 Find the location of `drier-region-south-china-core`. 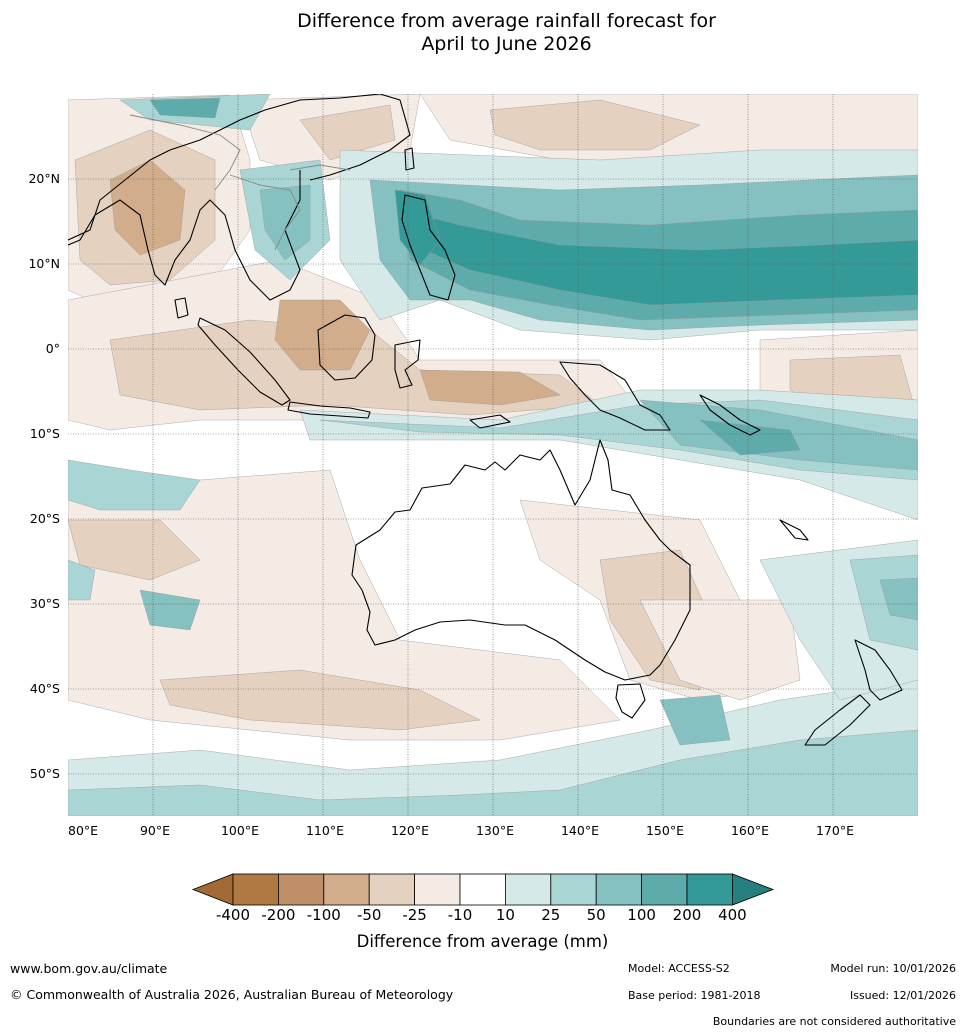

drier-region-south-china-core is located at coordinates (347, 132).